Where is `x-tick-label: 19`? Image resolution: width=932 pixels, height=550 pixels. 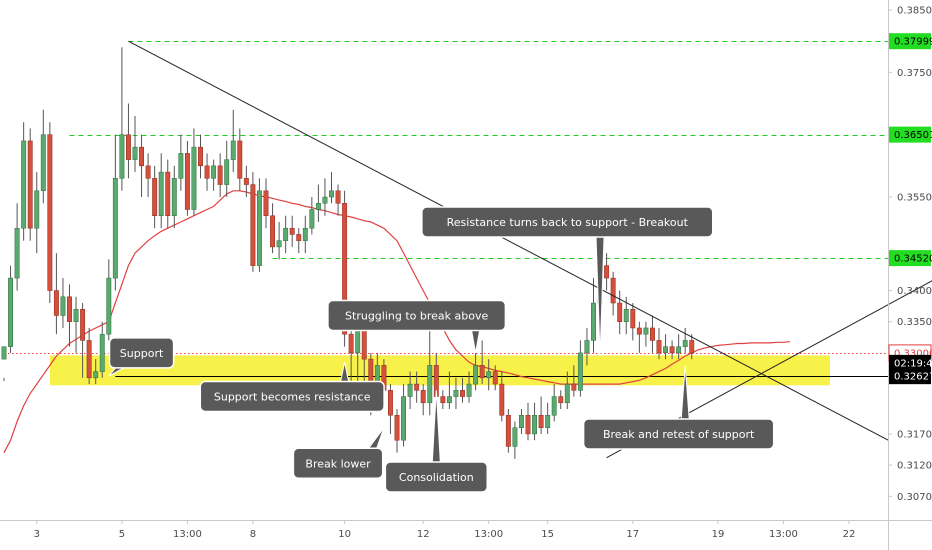 x-tick-label: 19 is located at coordinates (718, 534).